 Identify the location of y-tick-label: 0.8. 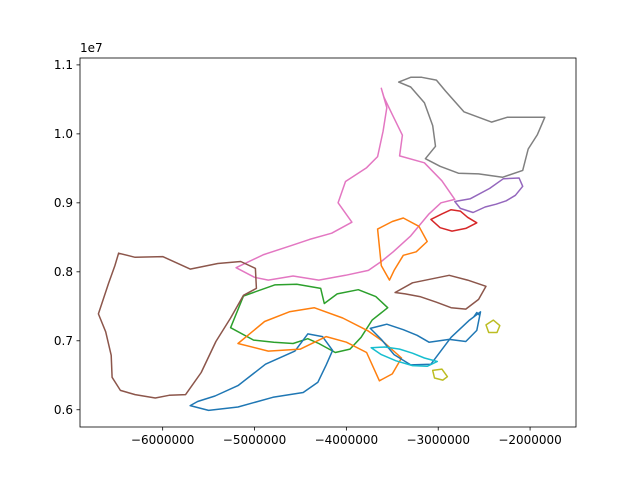
(63, 272).